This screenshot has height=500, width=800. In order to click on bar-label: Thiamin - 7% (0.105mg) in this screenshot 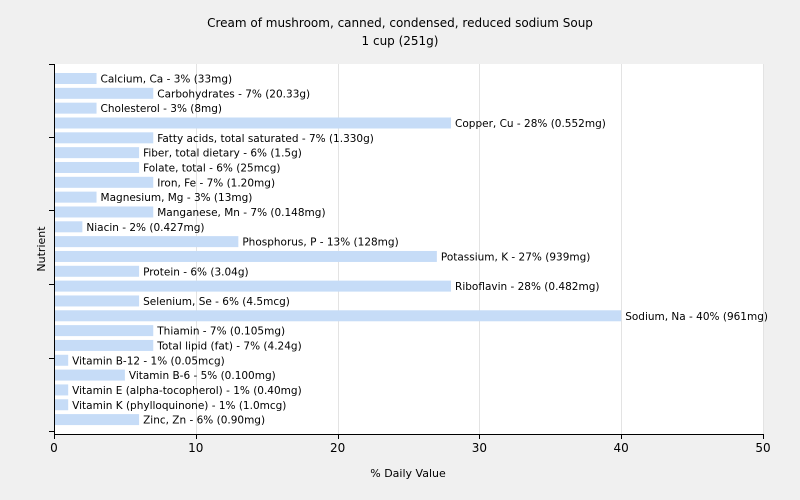, I will do `click(220, 332)`.